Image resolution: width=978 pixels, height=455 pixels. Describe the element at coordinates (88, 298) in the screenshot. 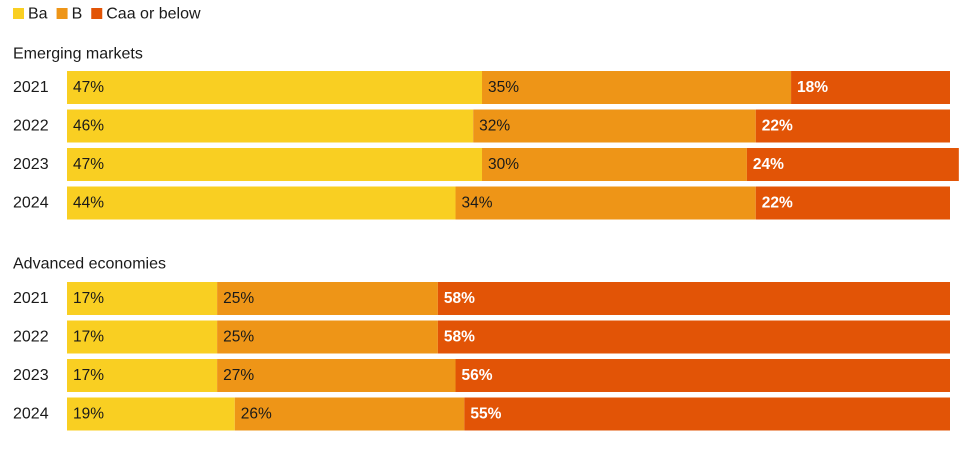

I see `data-label-1-0-0: 17%` at that location.